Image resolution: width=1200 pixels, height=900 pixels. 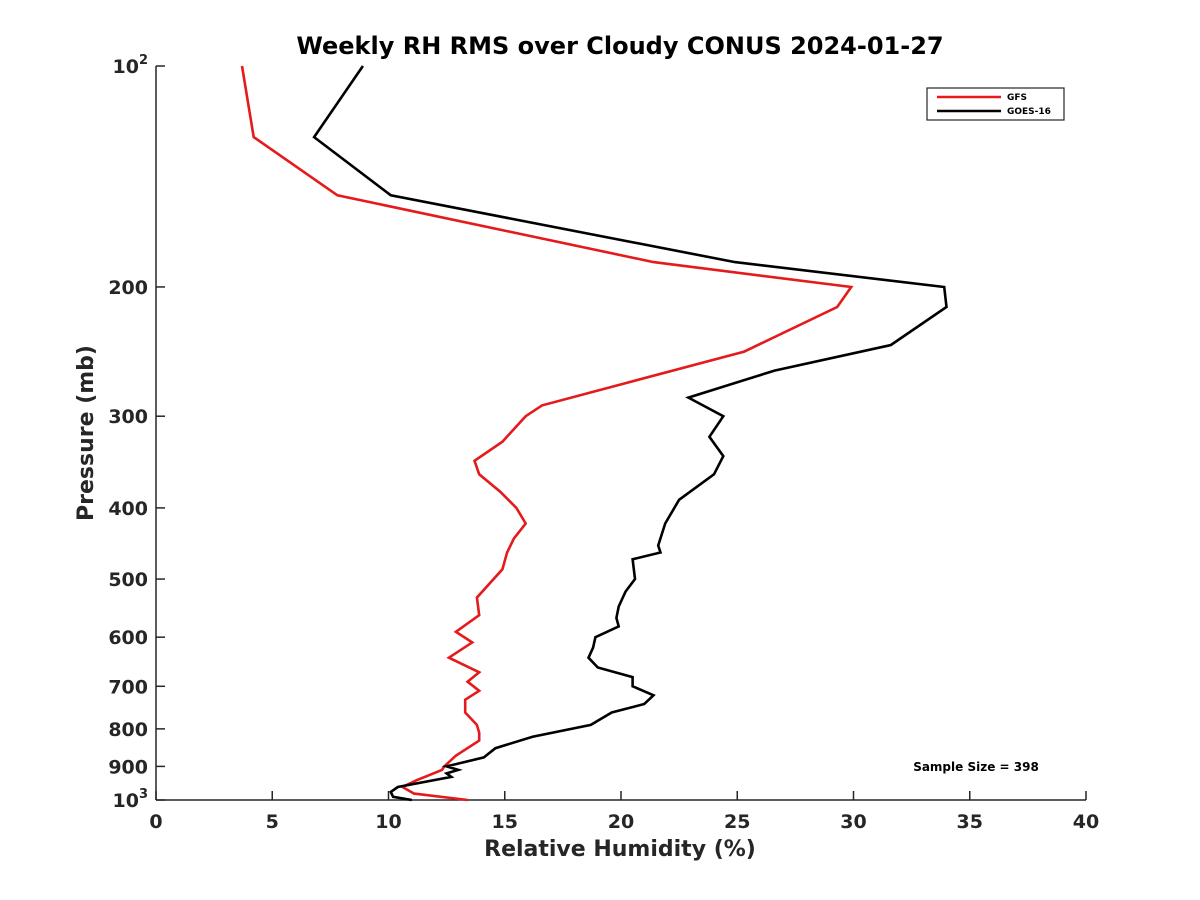 I want to click on sample-size-annotation: Sample Size = 398, so click(x=976, y=767).